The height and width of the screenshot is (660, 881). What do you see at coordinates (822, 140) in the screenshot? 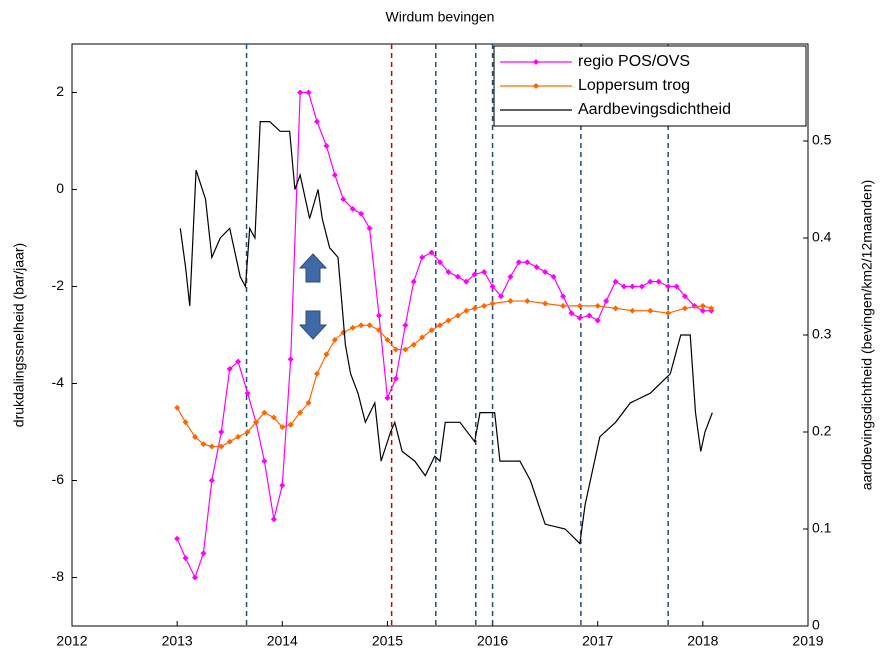
I see `y2-tick-label: 0.5` at bounding box center [822, 140].